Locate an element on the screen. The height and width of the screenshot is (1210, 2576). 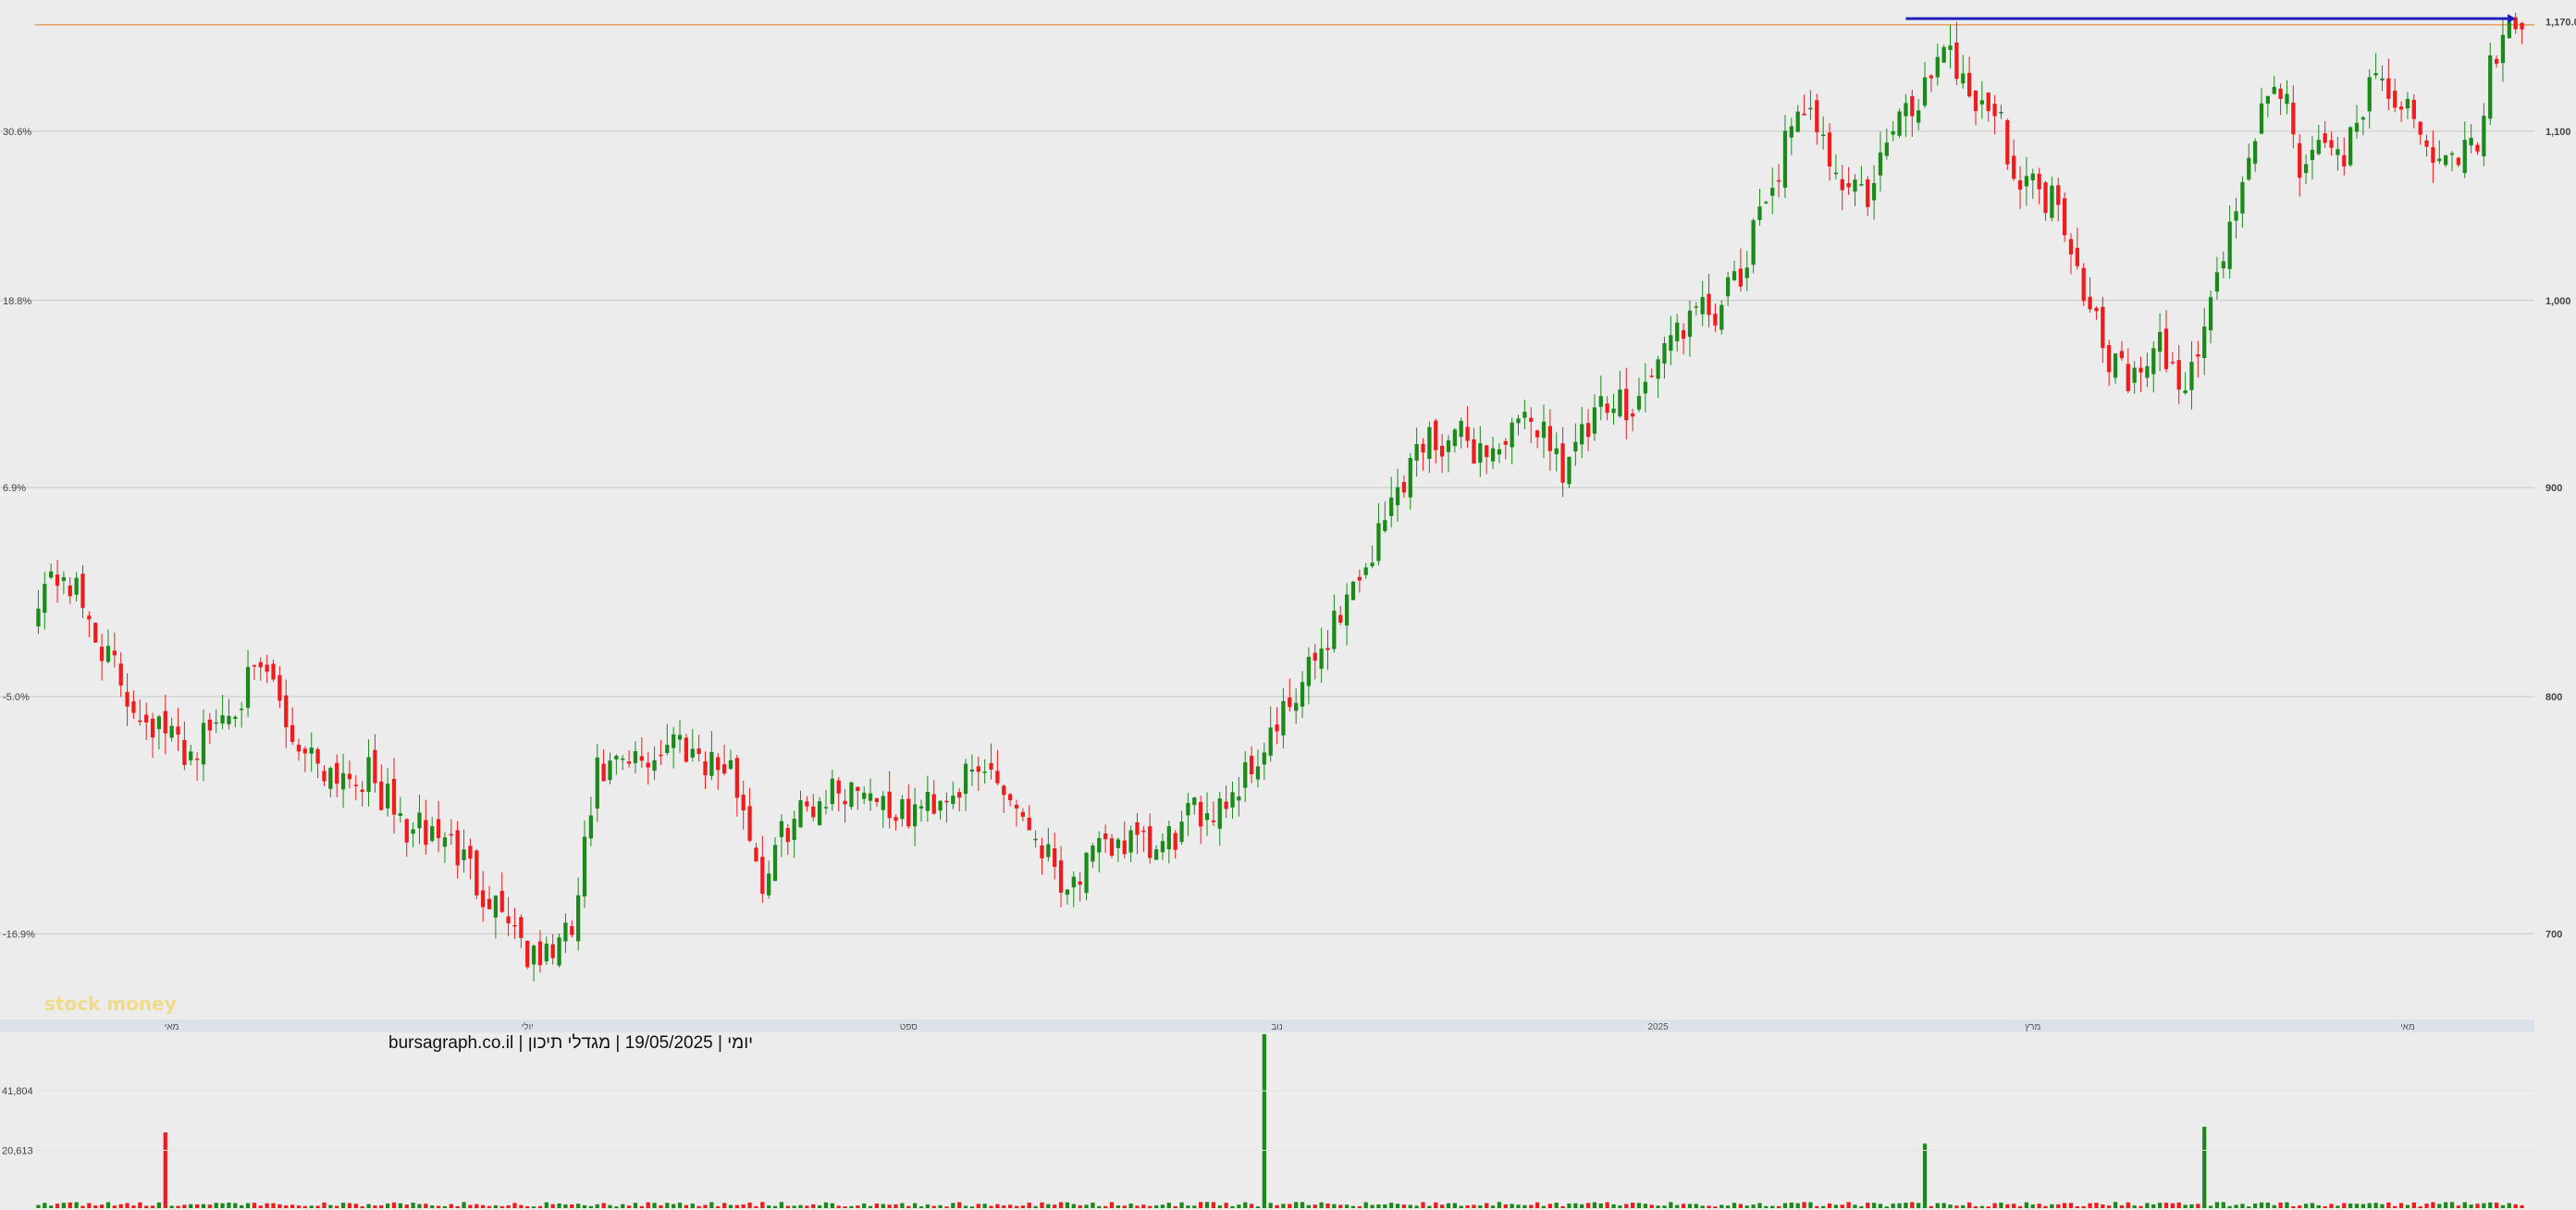
price-tick-label: 700 is located at coordinates (2553, 934).